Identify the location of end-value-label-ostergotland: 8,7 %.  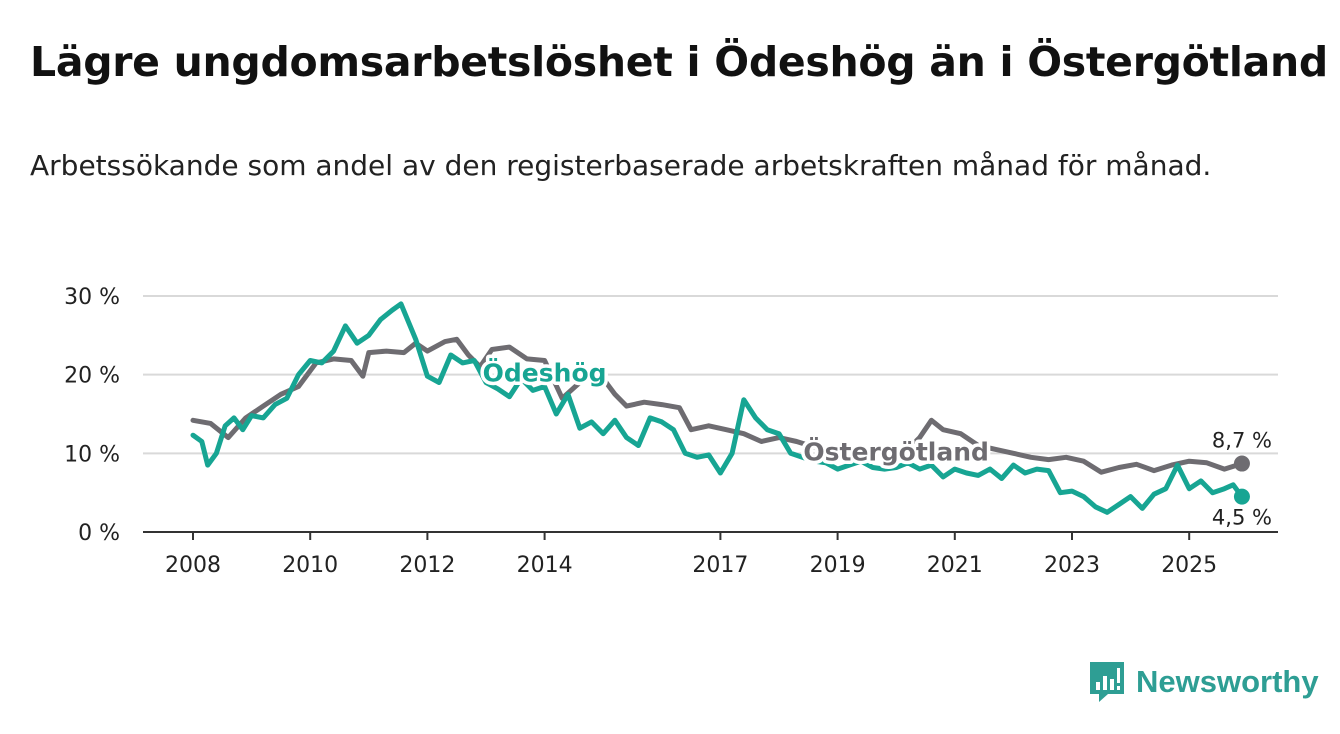
(1242, 441).